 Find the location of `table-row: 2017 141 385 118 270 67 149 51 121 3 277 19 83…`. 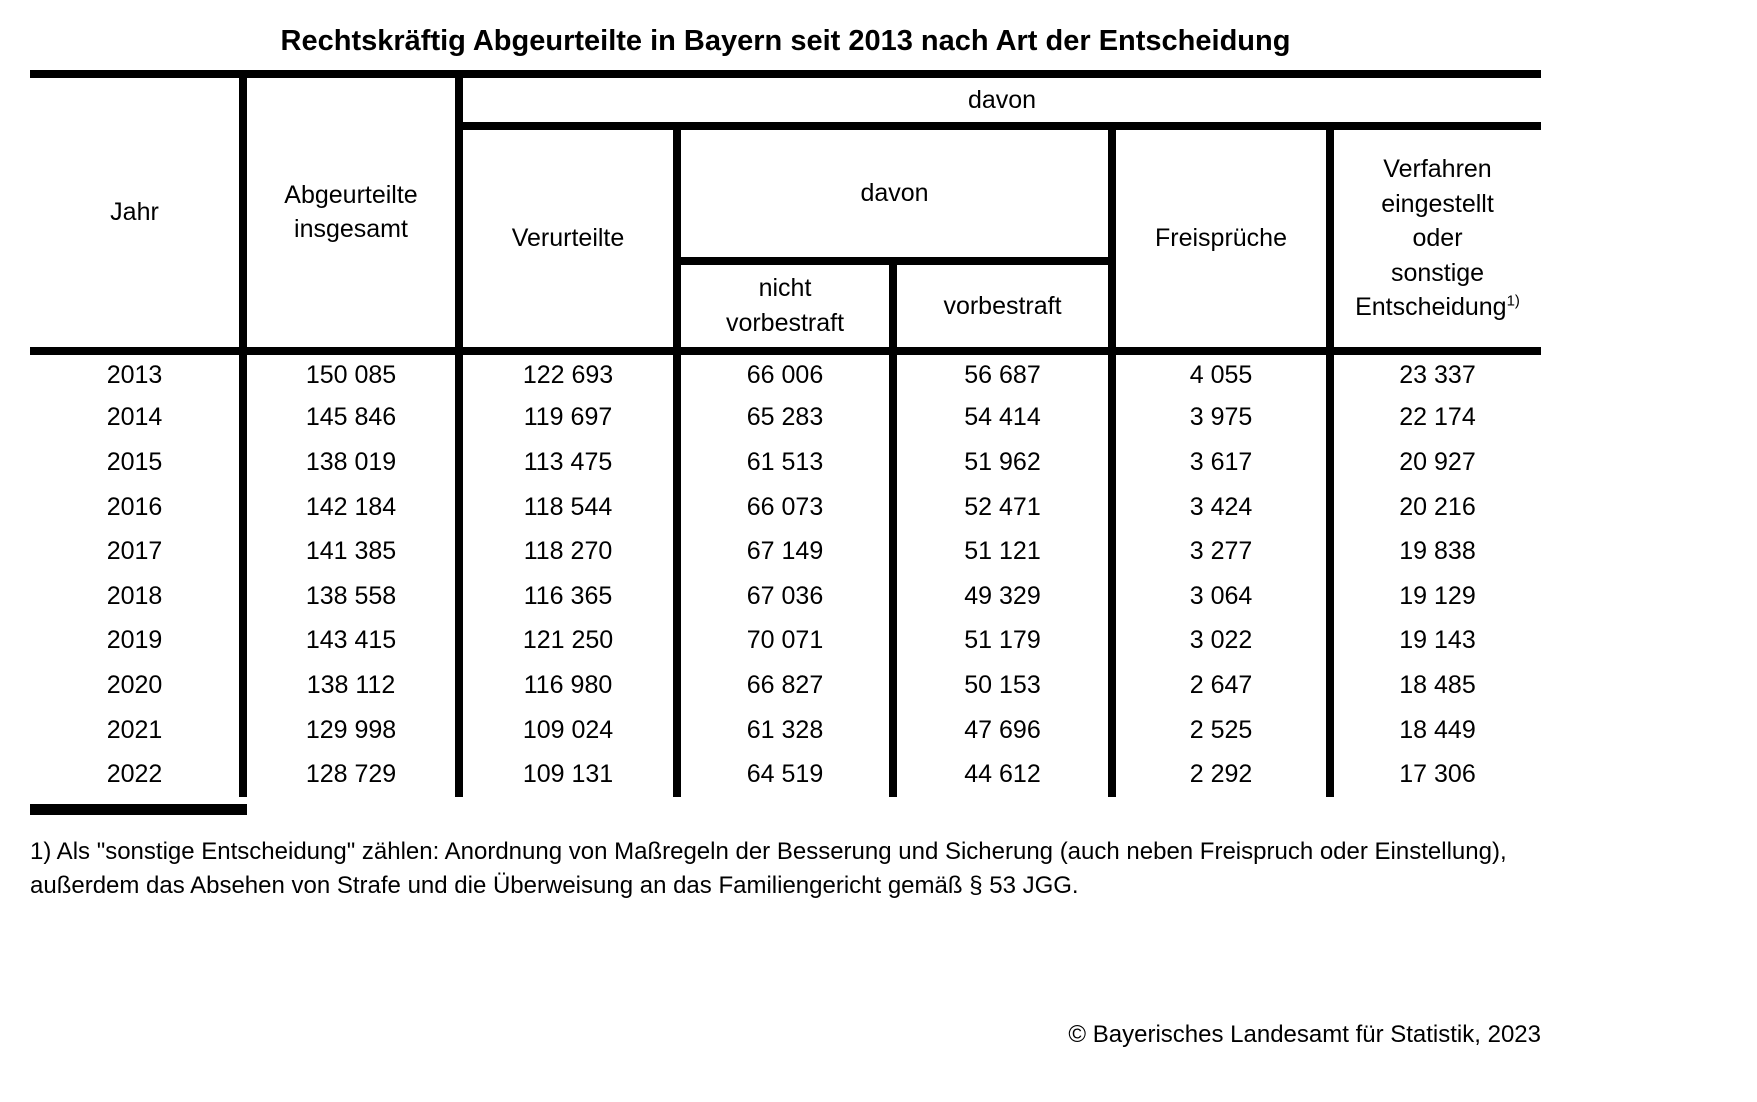

table-row: 2017 141 385 118 270 67 149 51 121 3 277 19 83… is located at coordinates (786, 551).